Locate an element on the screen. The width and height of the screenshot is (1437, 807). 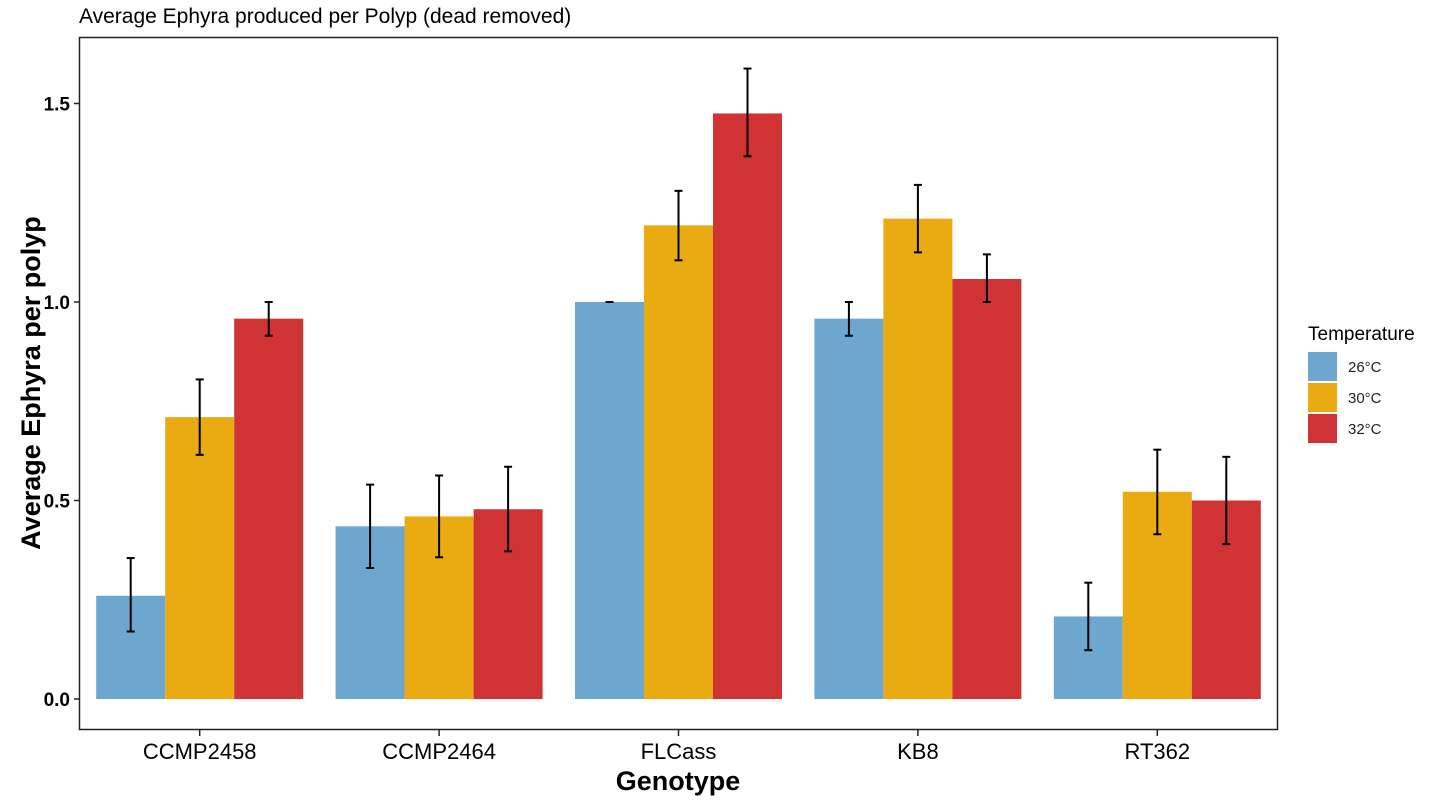
legend: Temperature 26°C 30°C 32°C is located at coordinates (1361, 383).